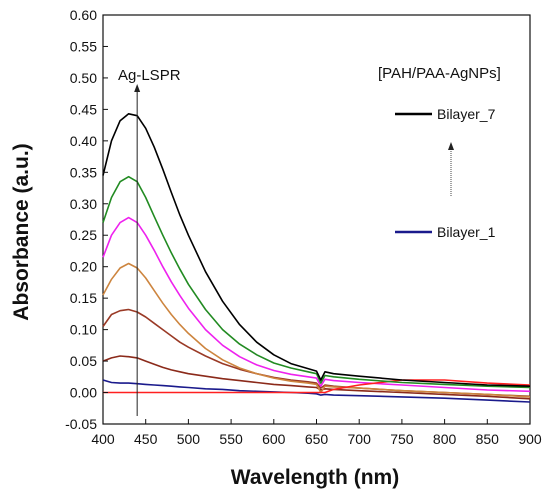  I want to click on x-tick-label: 400, so click(103, 439).